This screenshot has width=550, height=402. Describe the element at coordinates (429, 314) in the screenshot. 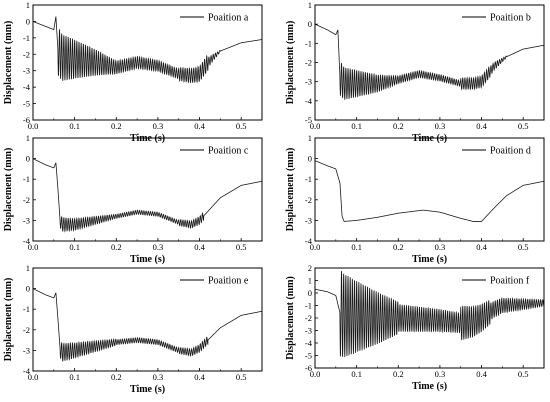

I see `series-line-f` at that location.